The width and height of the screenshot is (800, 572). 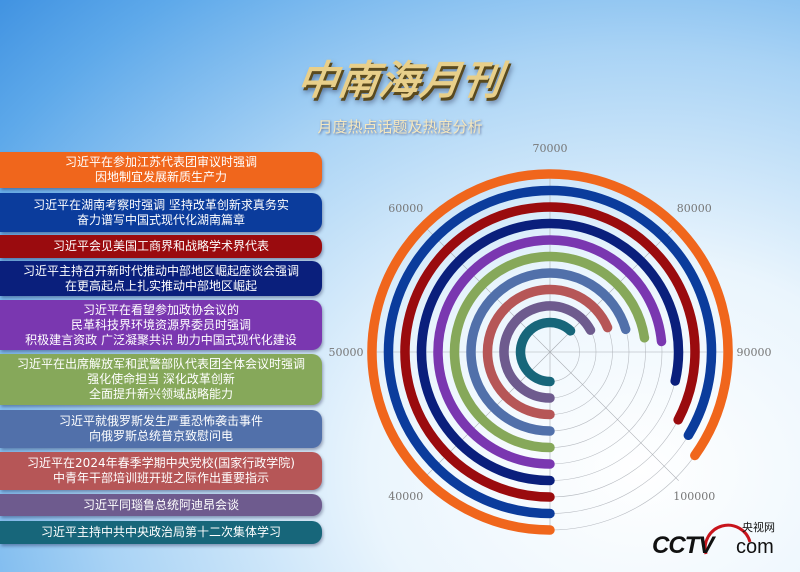 What do you see at coordinates (754, 352) in the screenshot?
I see `axis-tick-label: 90000` at bounding box center [754, 352].